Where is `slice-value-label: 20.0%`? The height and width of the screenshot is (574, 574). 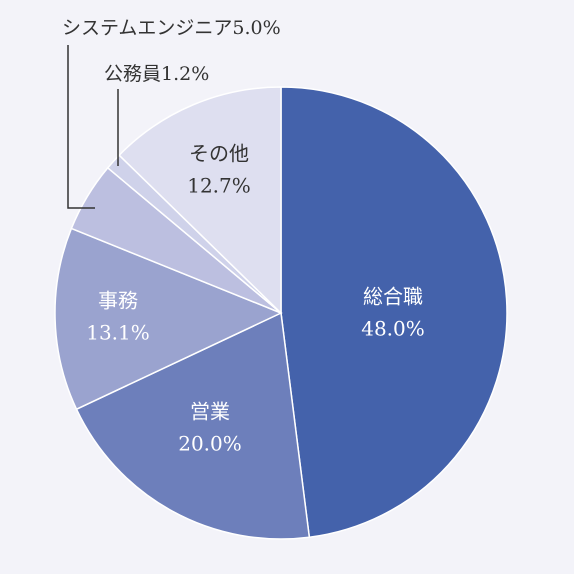
slice-value-label: 20.0% is located at coordinates (210, 444).